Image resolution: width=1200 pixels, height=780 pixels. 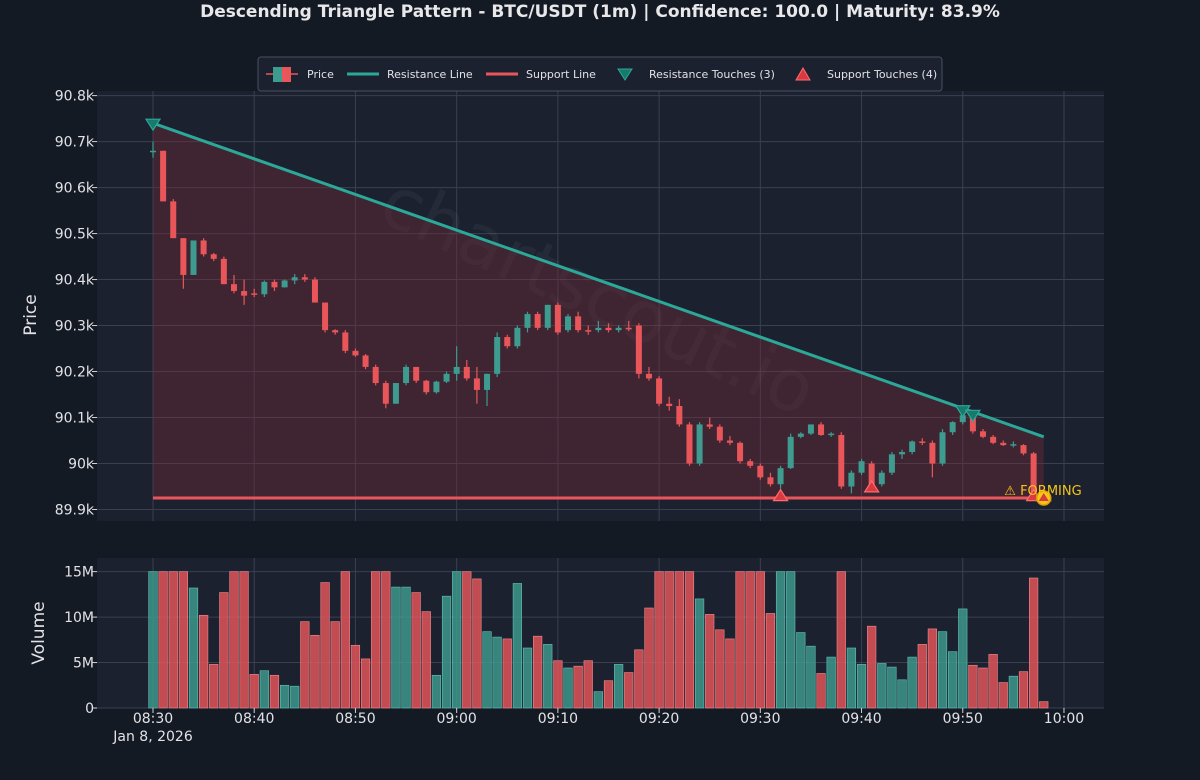 What do you see at coordinates (79, 573) in the screenshot?
I see `volume-tick-label: 15M` at bounding box center [79, 573].